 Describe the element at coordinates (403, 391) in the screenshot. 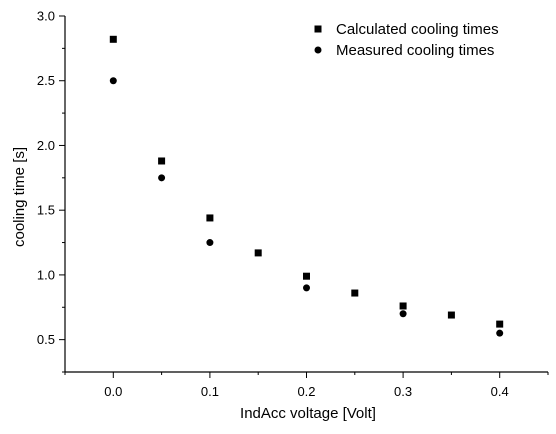

I see `x-tick-label: 0.3` at that location.